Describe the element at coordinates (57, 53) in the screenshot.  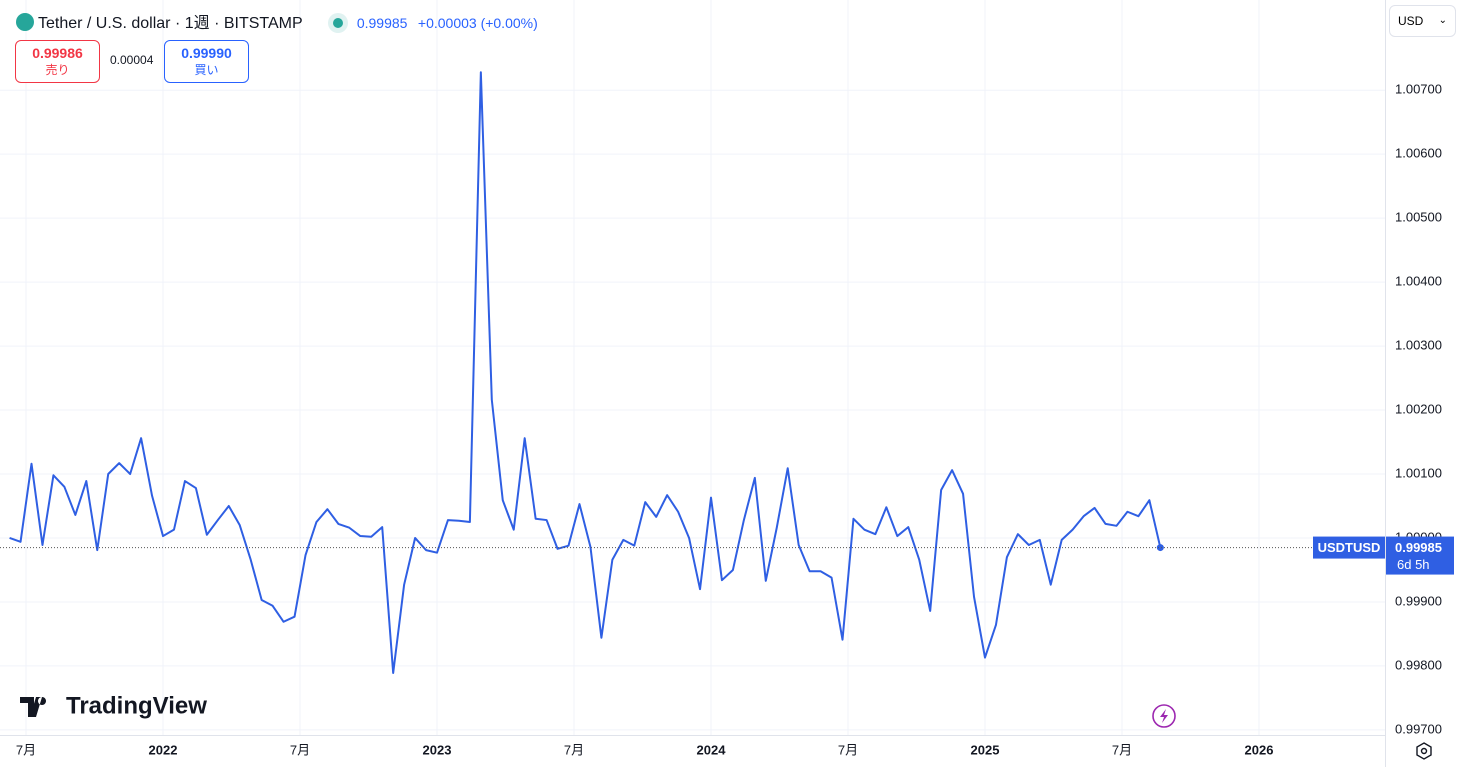
I see `sell-price: 0.99986` at that location.